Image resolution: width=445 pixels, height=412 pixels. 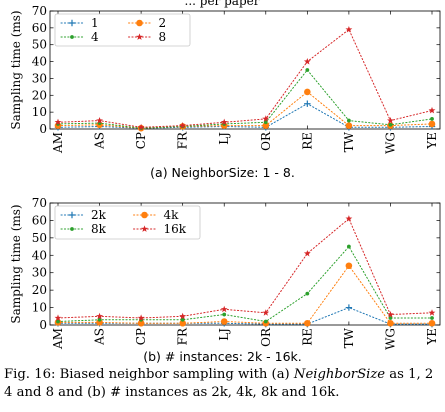 I want to click on subcaption-a: (a) NeighborSize: 1 - 8., so click(x=222, y=172).